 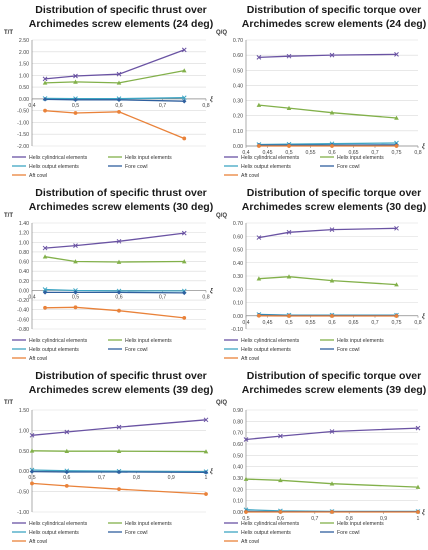 What do you see at coordinates (417, 153) in the screenshot?
I see `x-tick-label: 0,8` at bounding box center [417, 153].